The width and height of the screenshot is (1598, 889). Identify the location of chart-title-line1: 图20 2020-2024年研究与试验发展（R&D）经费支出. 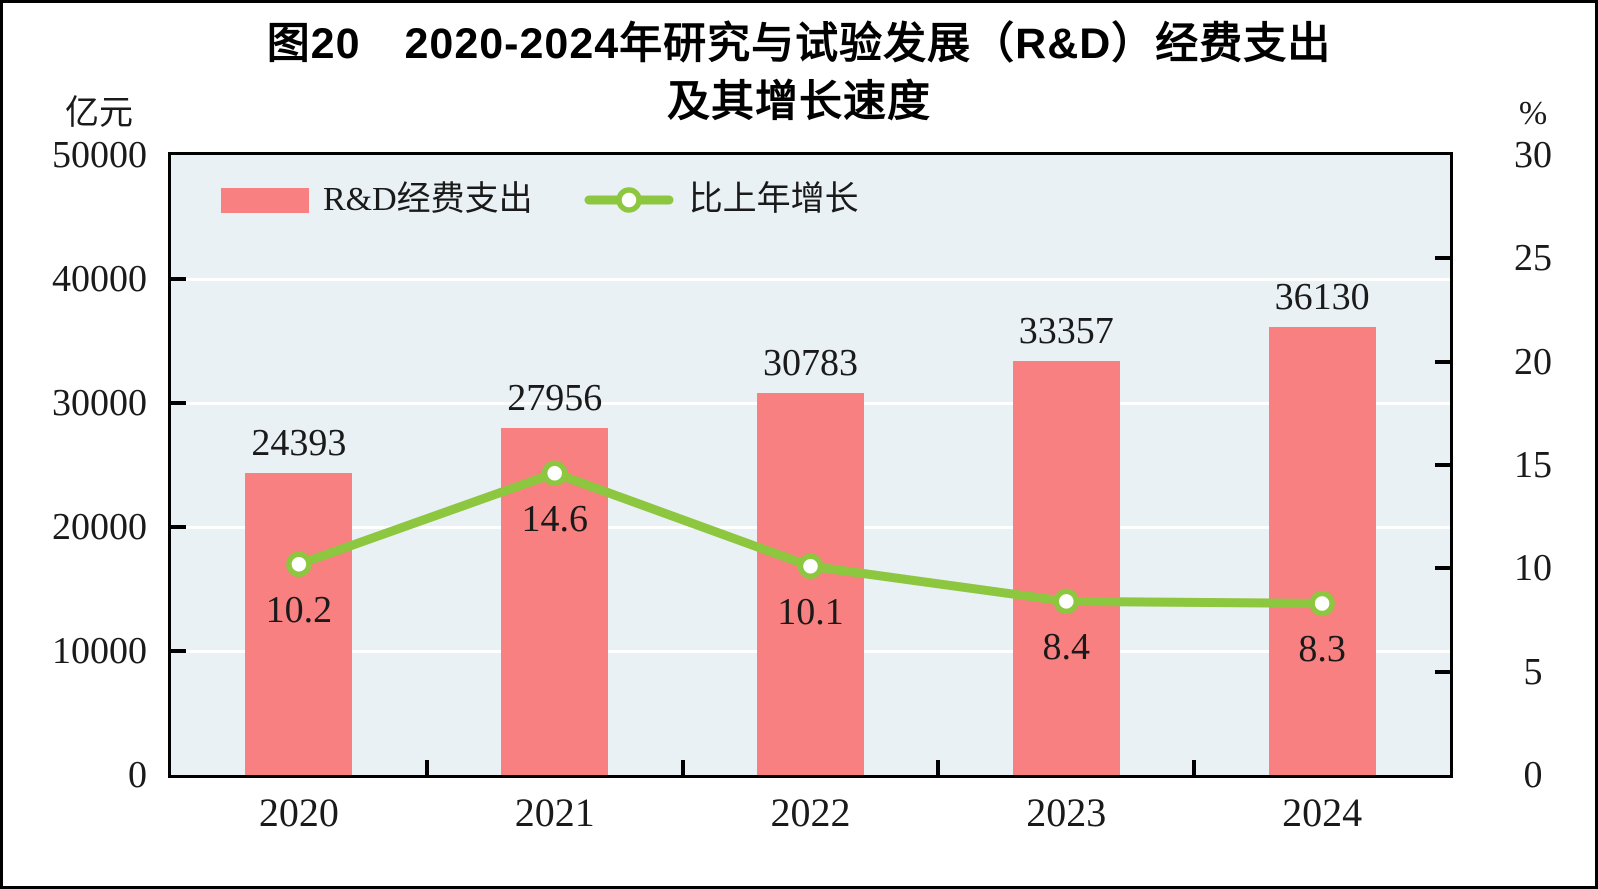
(799, 44).